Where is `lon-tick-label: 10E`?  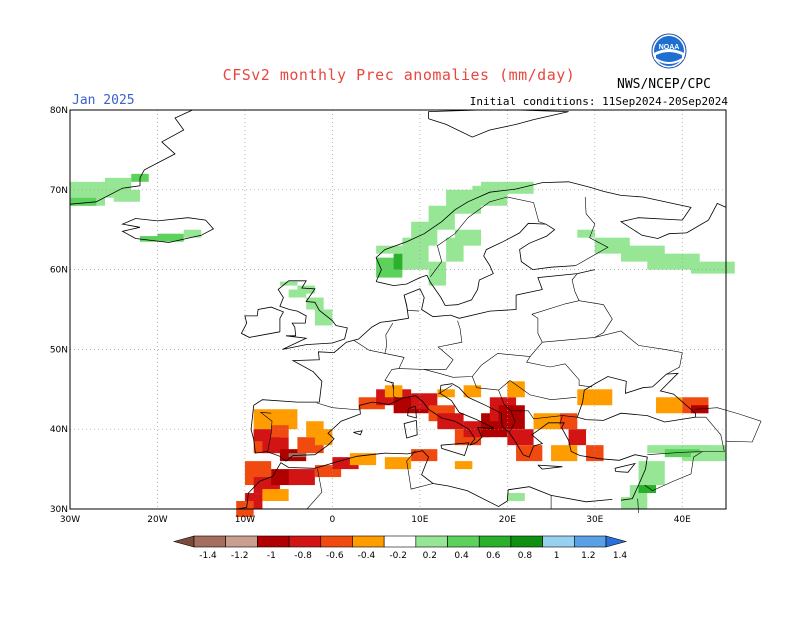 lon-tick-label: 10E is located at coordinates (419, 520).